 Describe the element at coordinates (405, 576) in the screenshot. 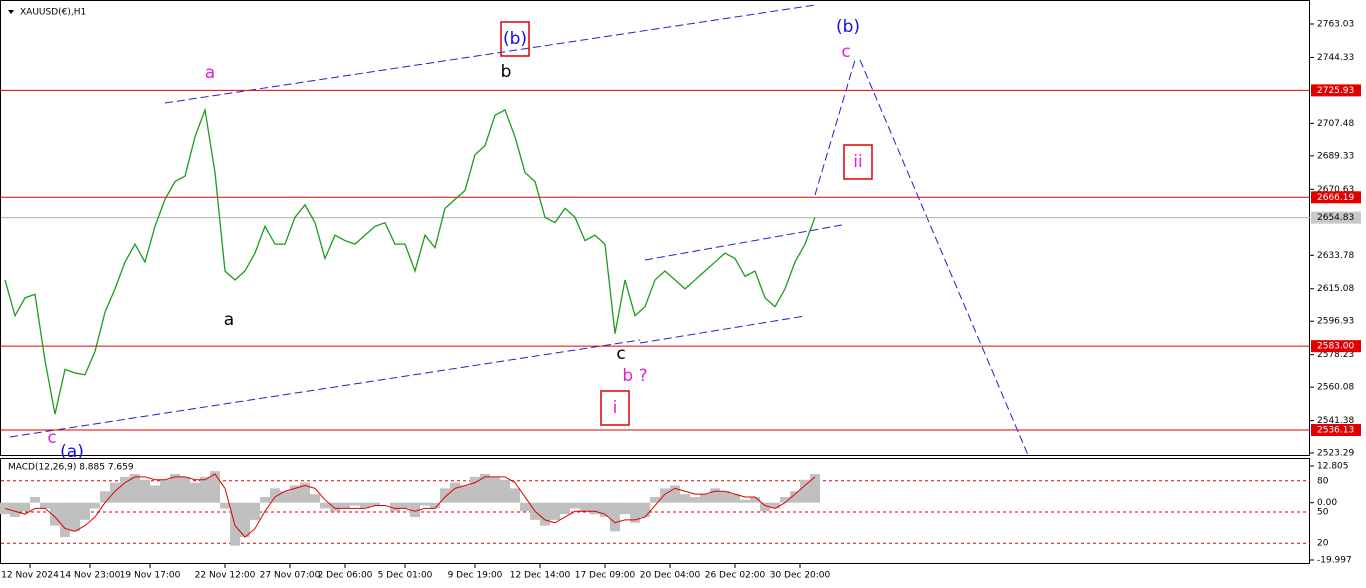

I see `x-tick-label: 5 Dec 01:00` at that location.